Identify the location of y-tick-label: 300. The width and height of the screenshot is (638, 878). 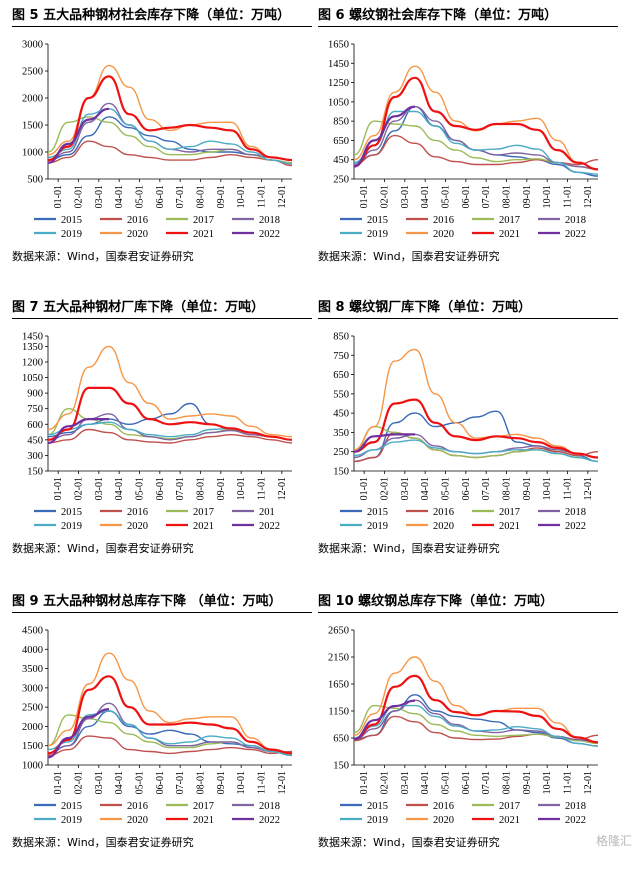
(35, 456).